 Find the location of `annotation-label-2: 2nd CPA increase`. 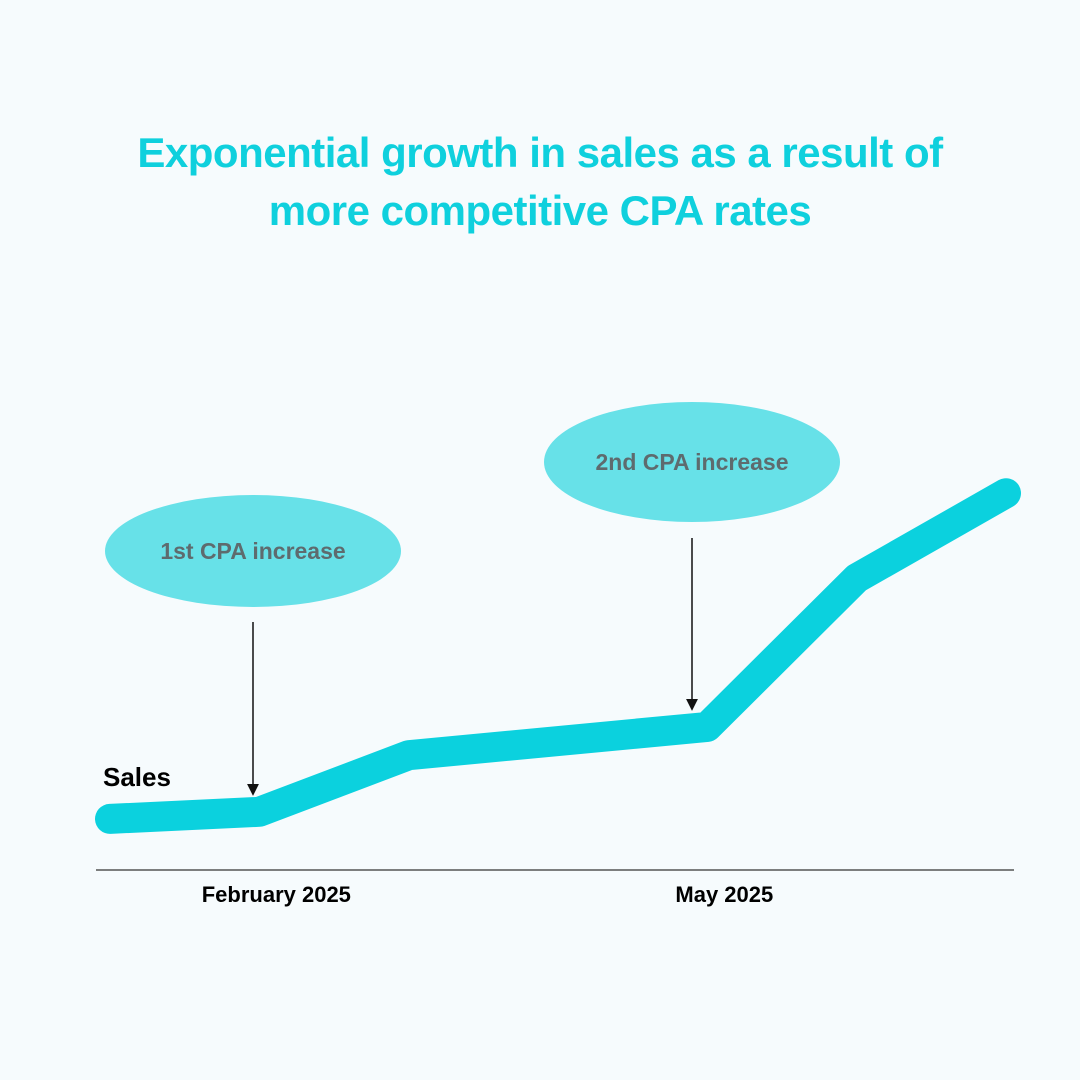

annotation-label-2: 2nd CPA increase is located at coordinates (691, 462).